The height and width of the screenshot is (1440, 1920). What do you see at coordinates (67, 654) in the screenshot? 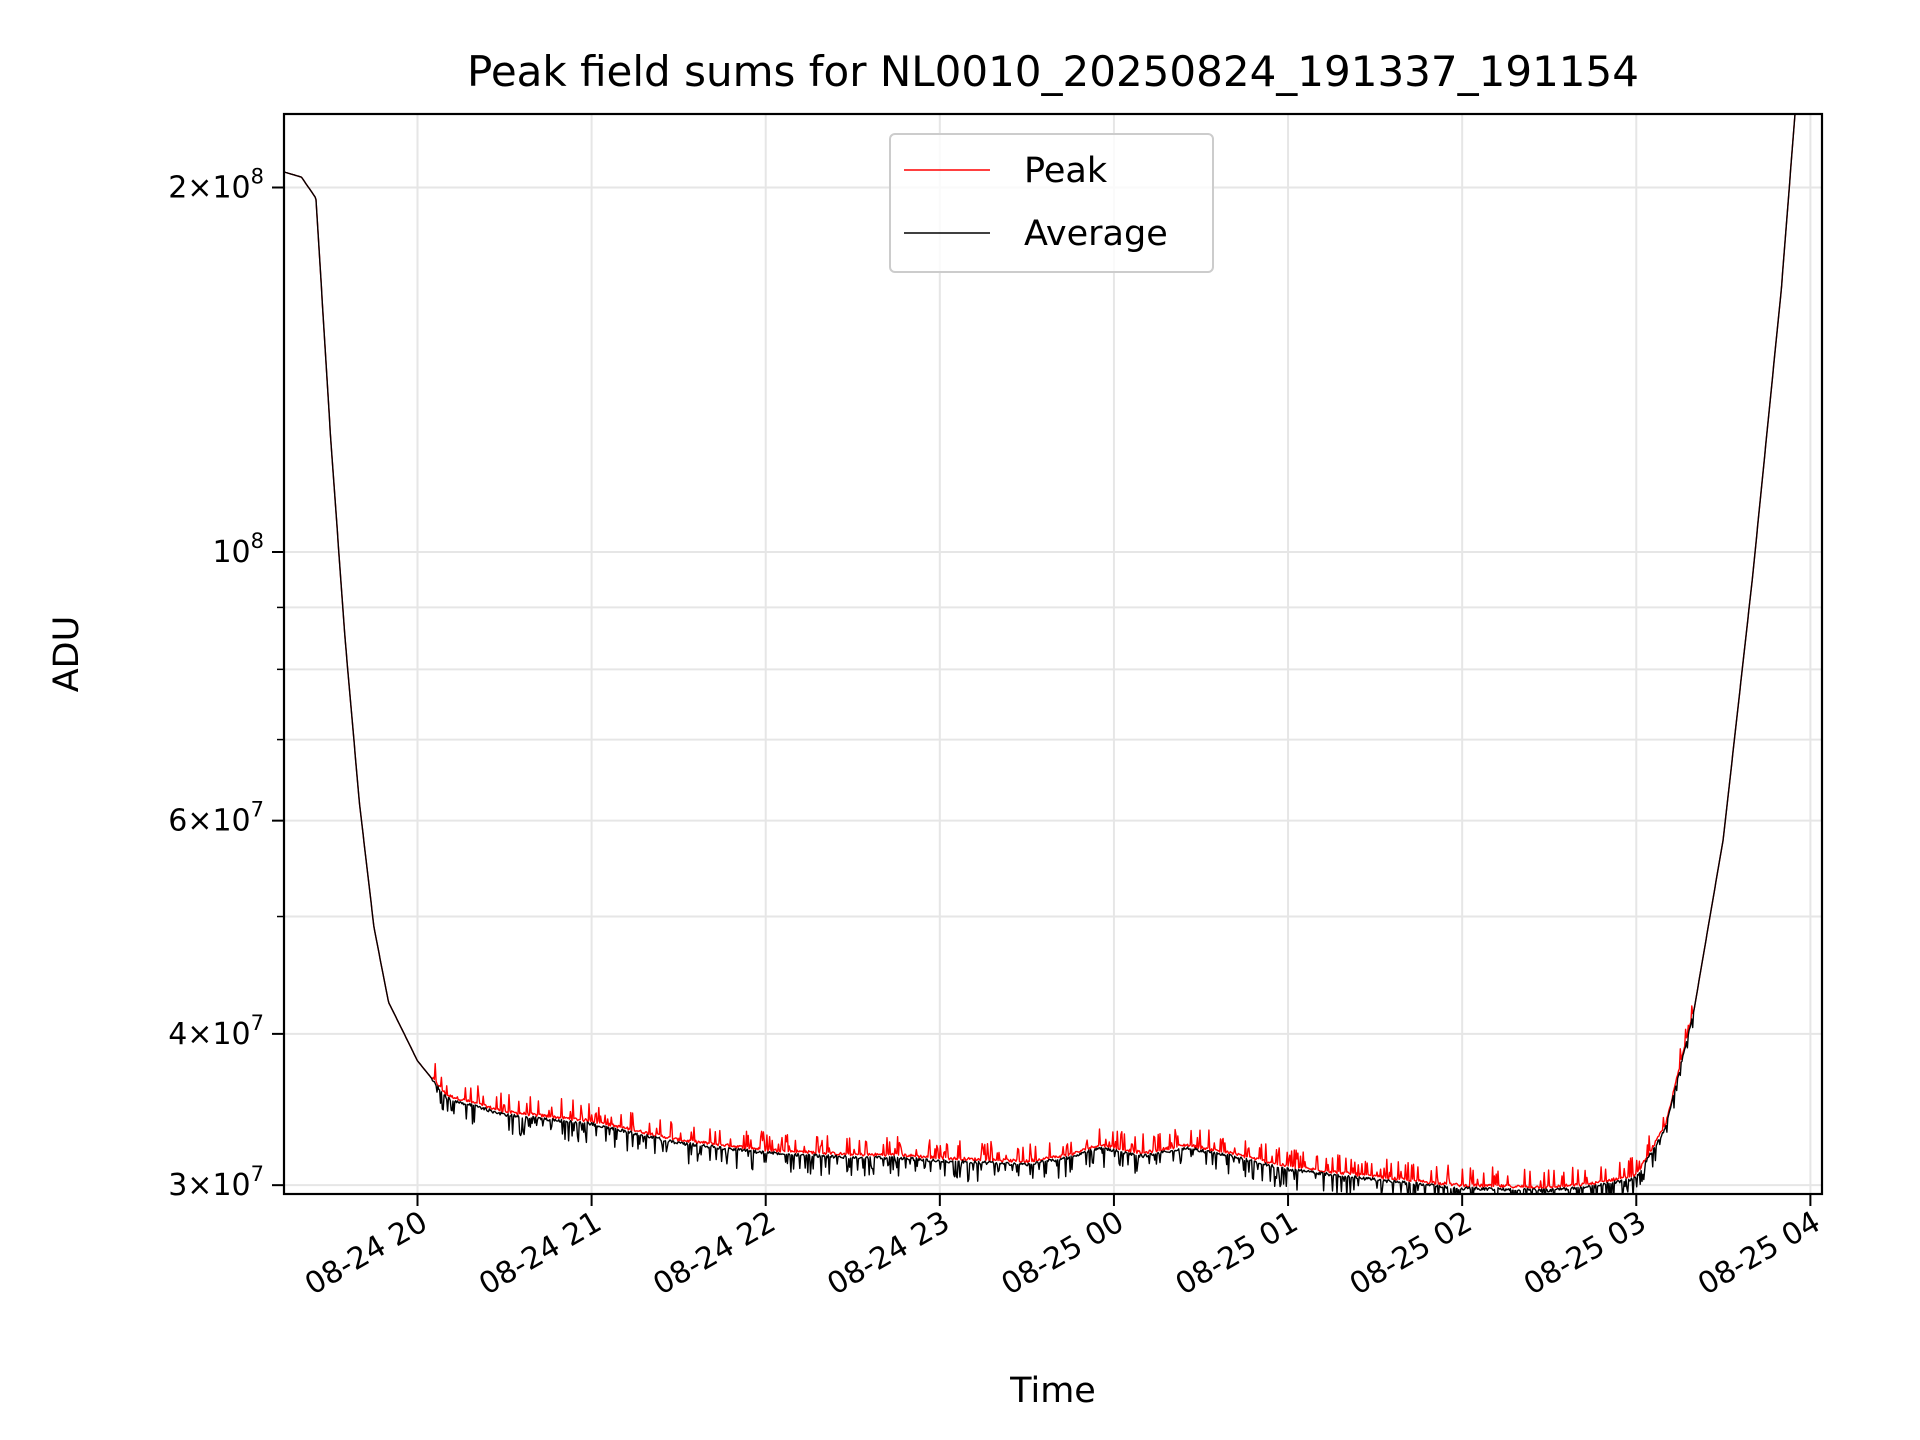
I see `y-axis-label: ADU` at bounding box center [67, 654].